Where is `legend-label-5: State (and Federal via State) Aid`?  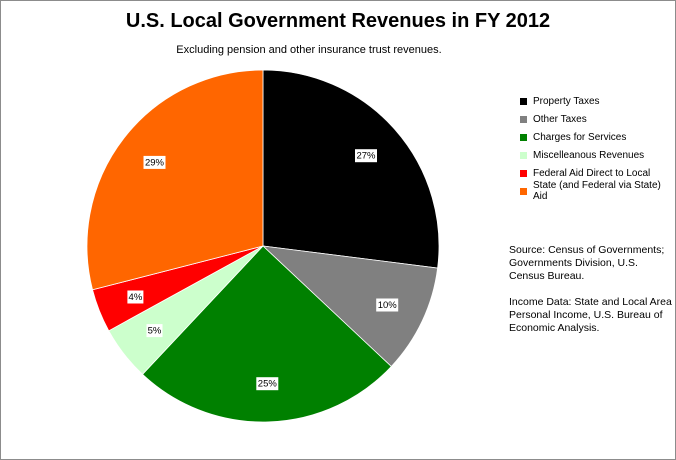 legend-label-5: State (and Federal via State) Aid is located at coordinates (597, 191).